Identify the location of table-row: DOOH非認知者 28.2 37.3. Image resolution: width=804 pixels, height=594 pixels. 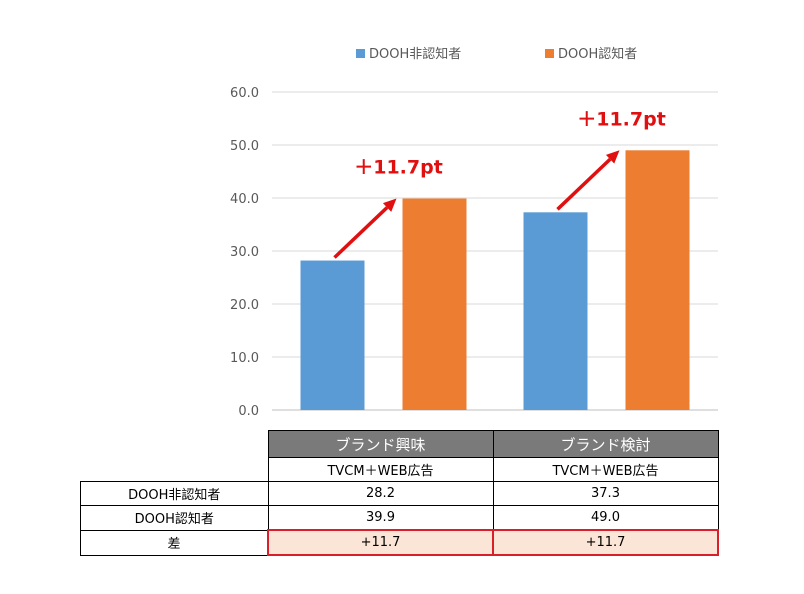
(399, 493).